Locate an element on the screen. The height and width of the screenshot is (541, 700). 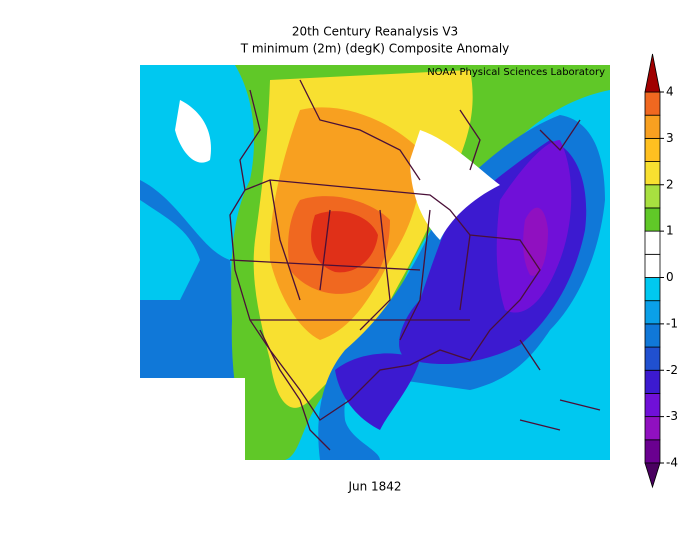
subtitle: T minimum (2m) (degK) Composite Anomaly is located at coordinates (375, 49).